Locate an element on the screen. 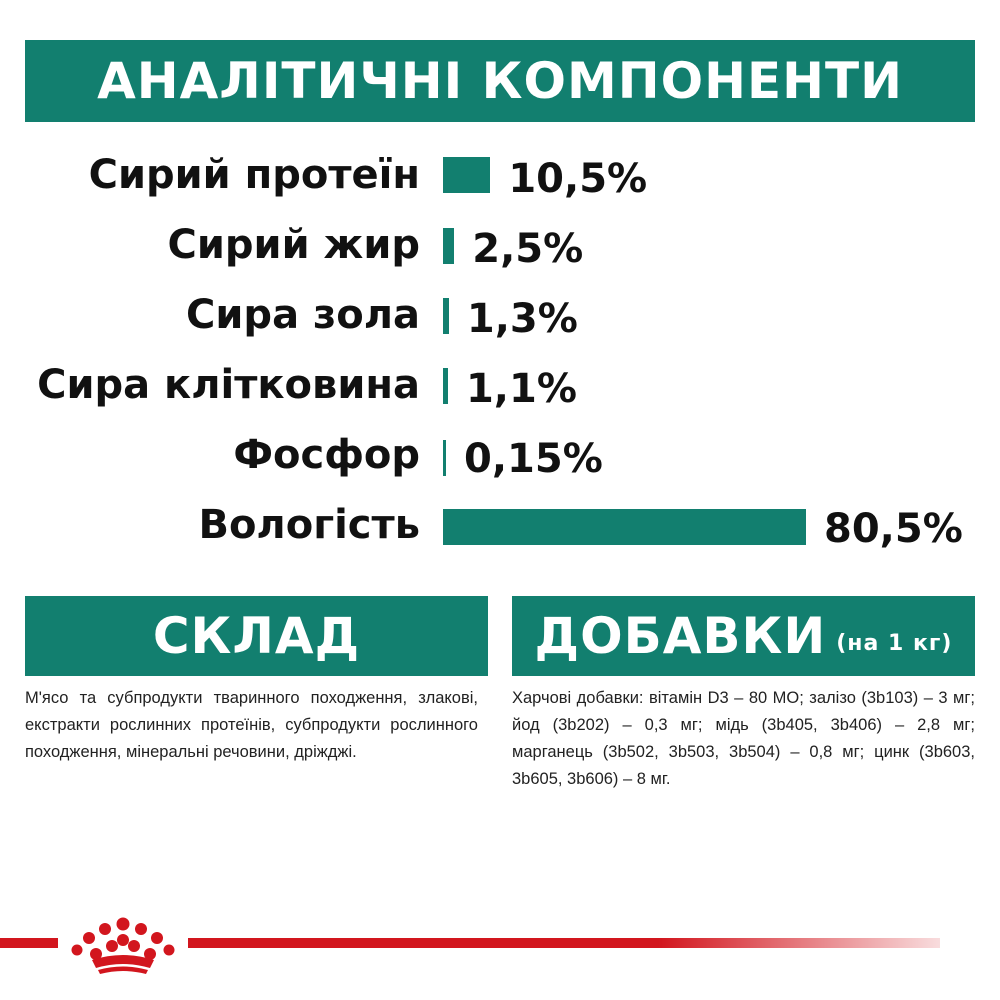  composition-banner: СКЛАД is located at coordinates (256, 636).